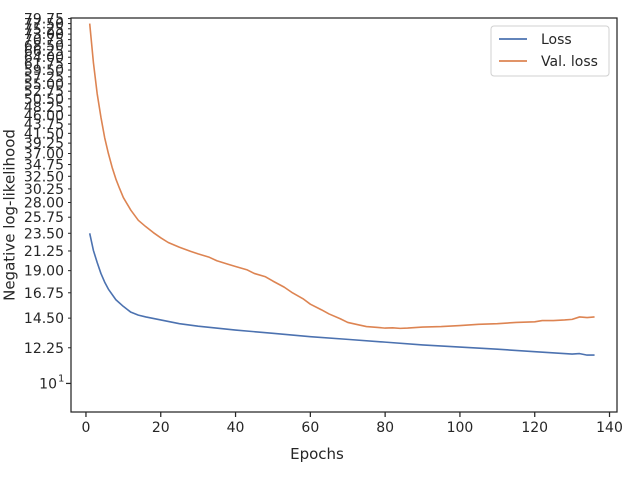  Describe the element at coordinates (44, 78) in the screenshot. I see `y-tick-label: 57.25` at that location.